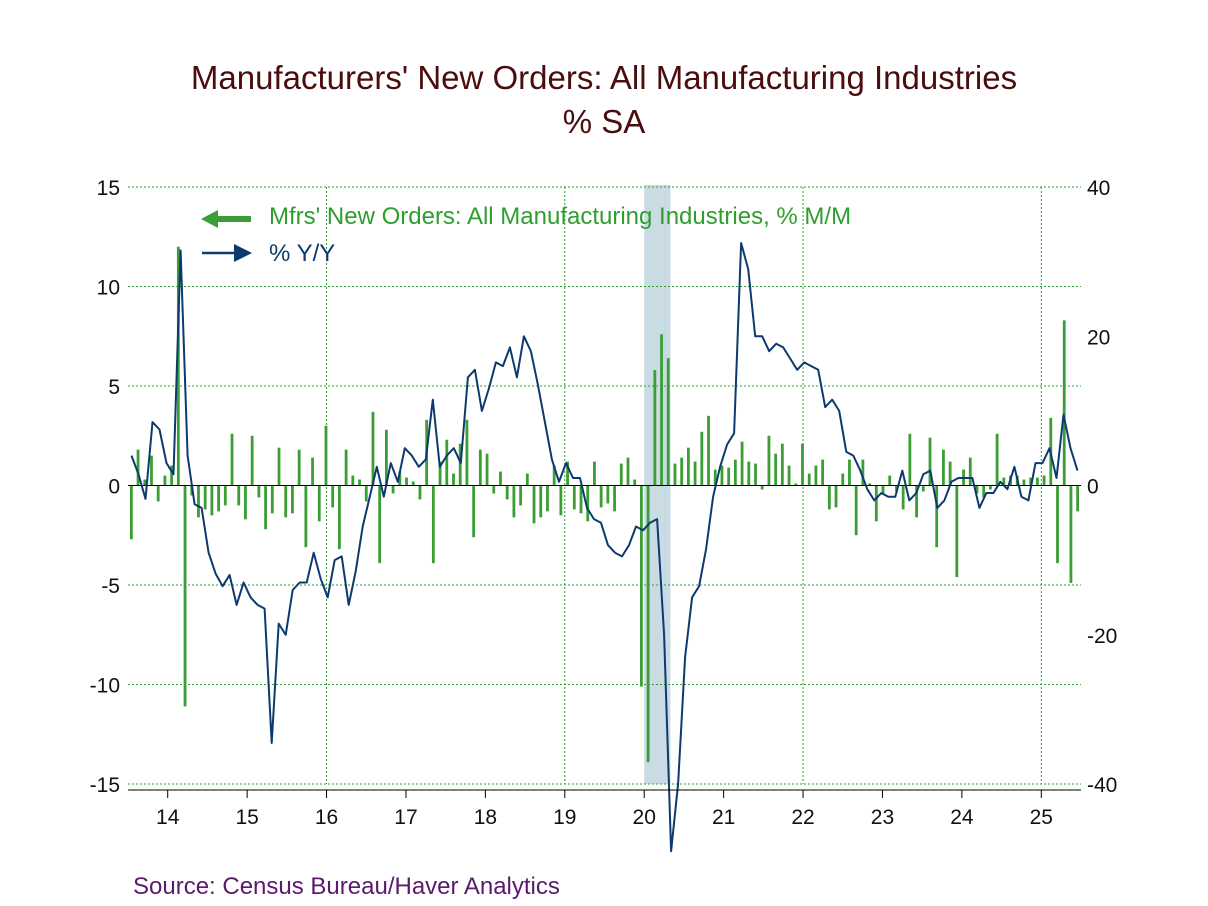 The height and width of the screenshot is (906, 1208). What do you see at coordinates (1102, 636) in the screenshot?
I see `right-tick-label: -20` at bounding box center [1102, 636].